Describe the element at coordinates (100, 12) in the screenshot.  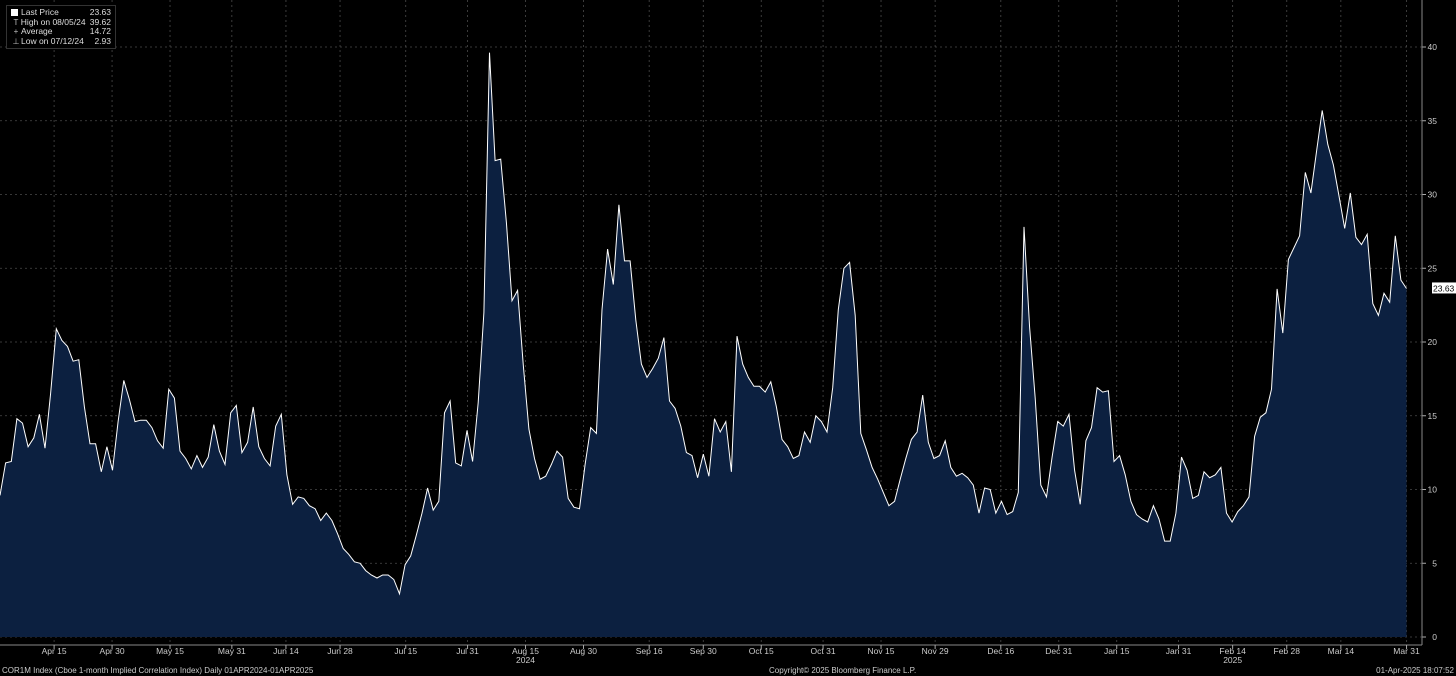
I see `legend-value: 23.63` at that location.